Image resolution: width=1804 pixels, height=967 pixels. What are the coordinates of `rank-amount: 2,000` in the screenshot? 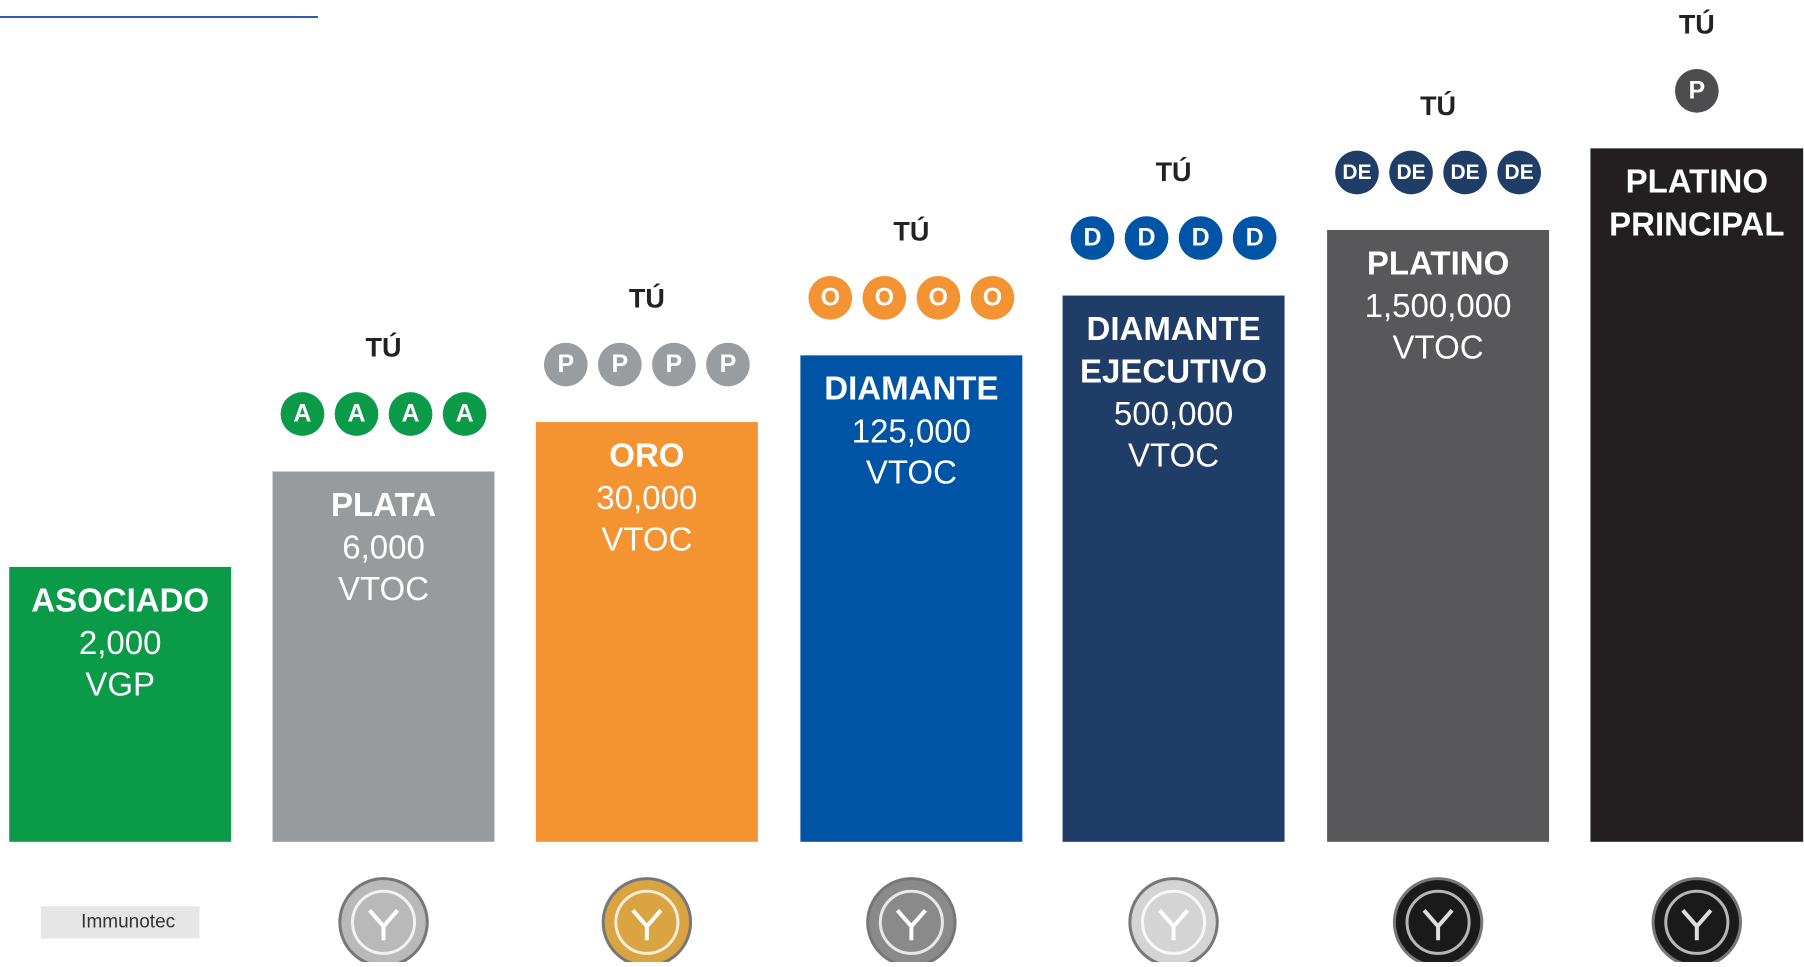 It's located at (120, 642).